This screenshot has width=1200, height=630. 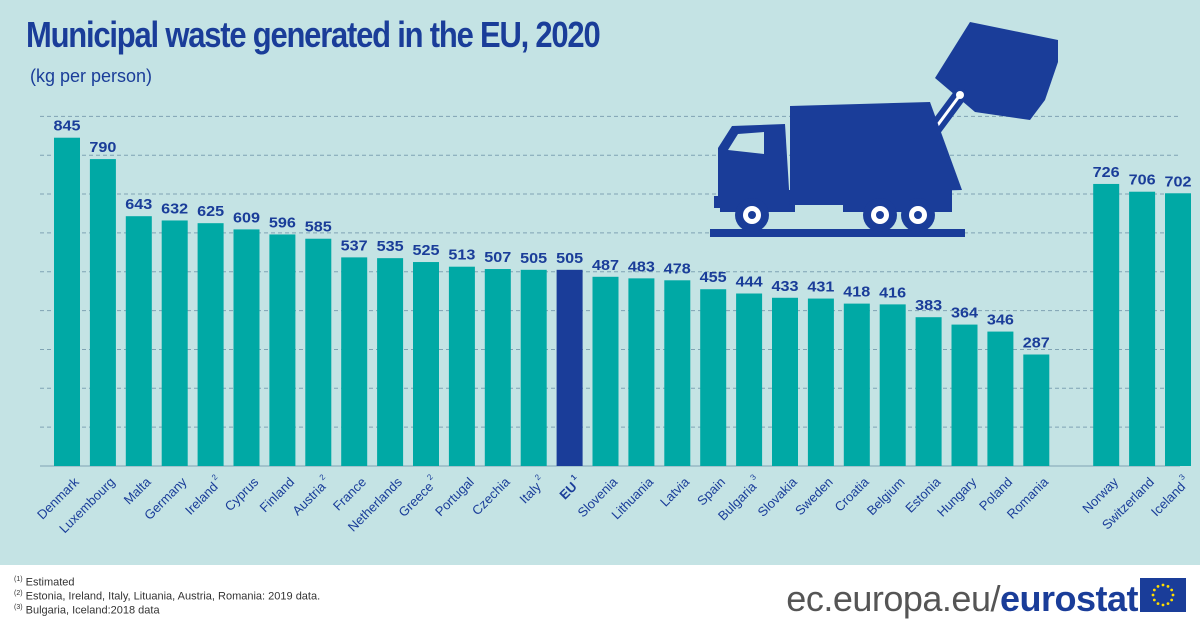 What do you see at coordinates (531, 489) in the screenshot?
I see `category-label: Italy 2` at bounding box center [531, 489].